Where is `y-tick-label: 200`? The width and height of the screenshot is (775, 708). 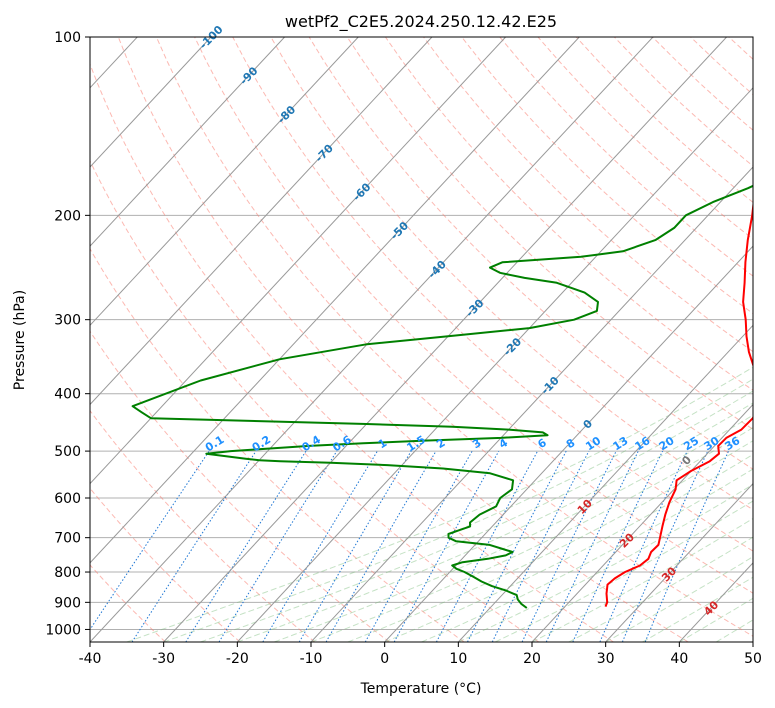 y-tick-label: 200 is located at coordinates (67, 216).